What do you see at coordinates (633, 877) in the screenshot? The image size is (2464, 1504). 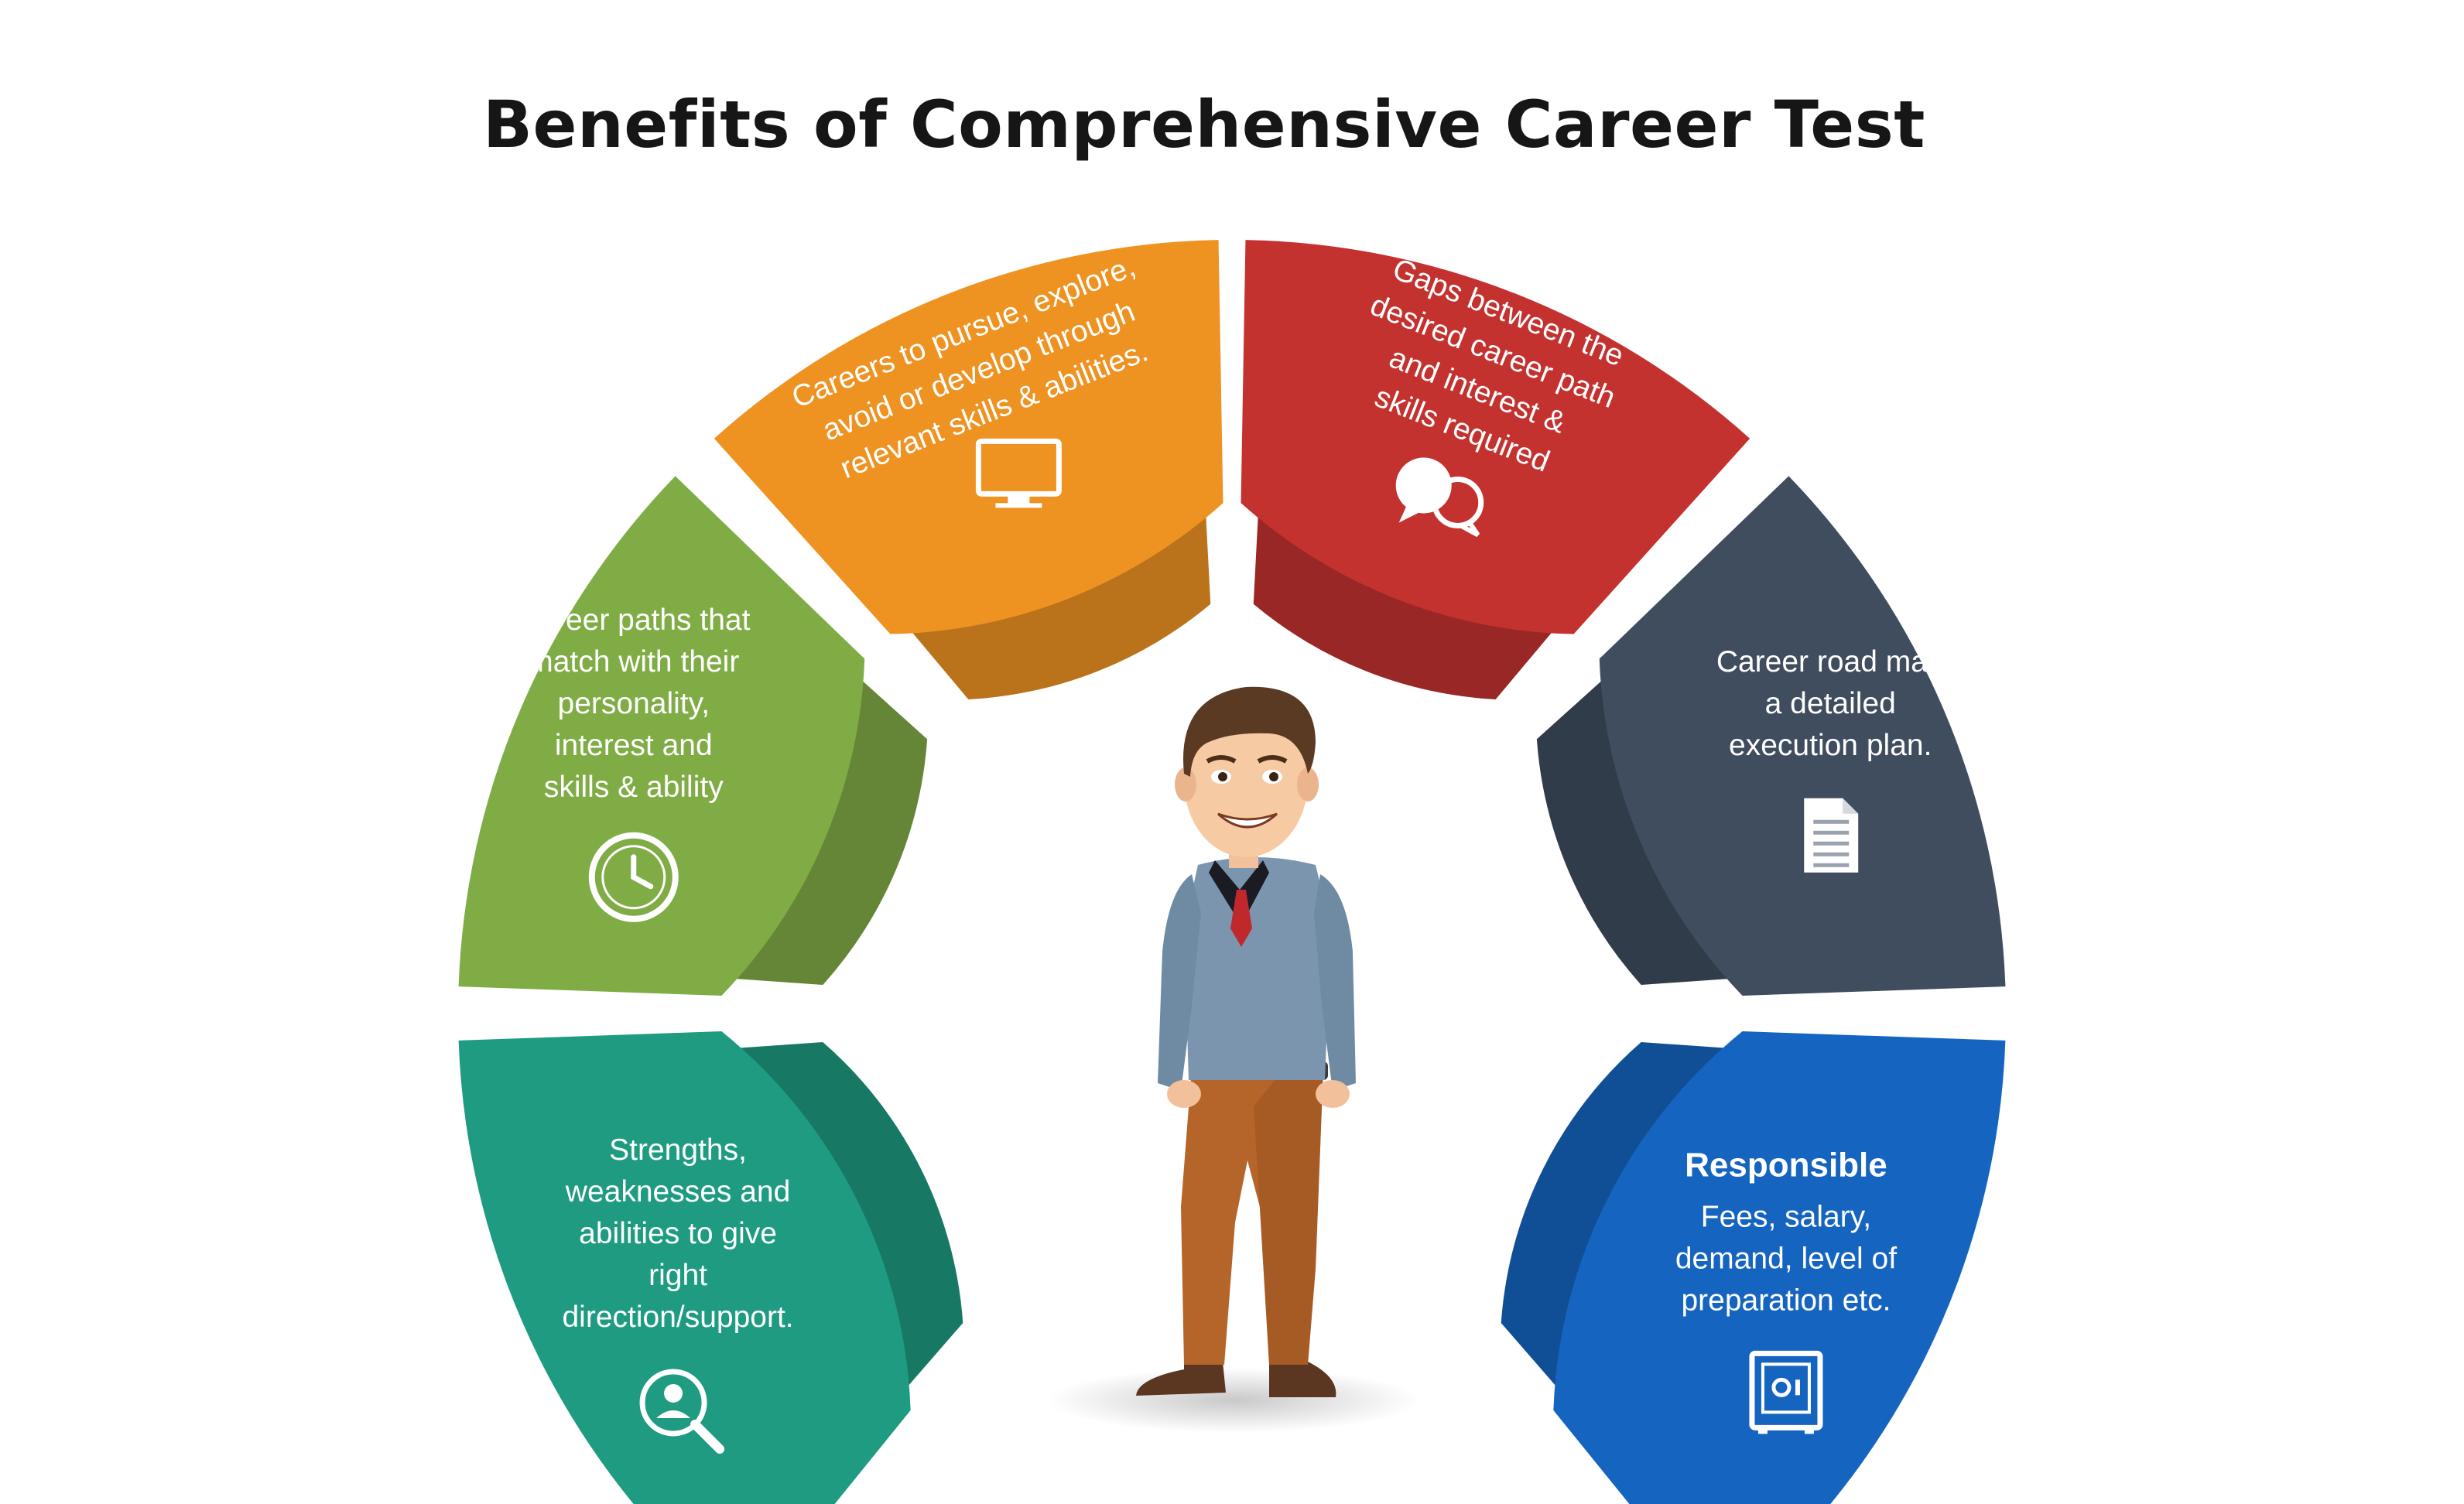 I see `clock-icon` at bounding box center [633, 877].